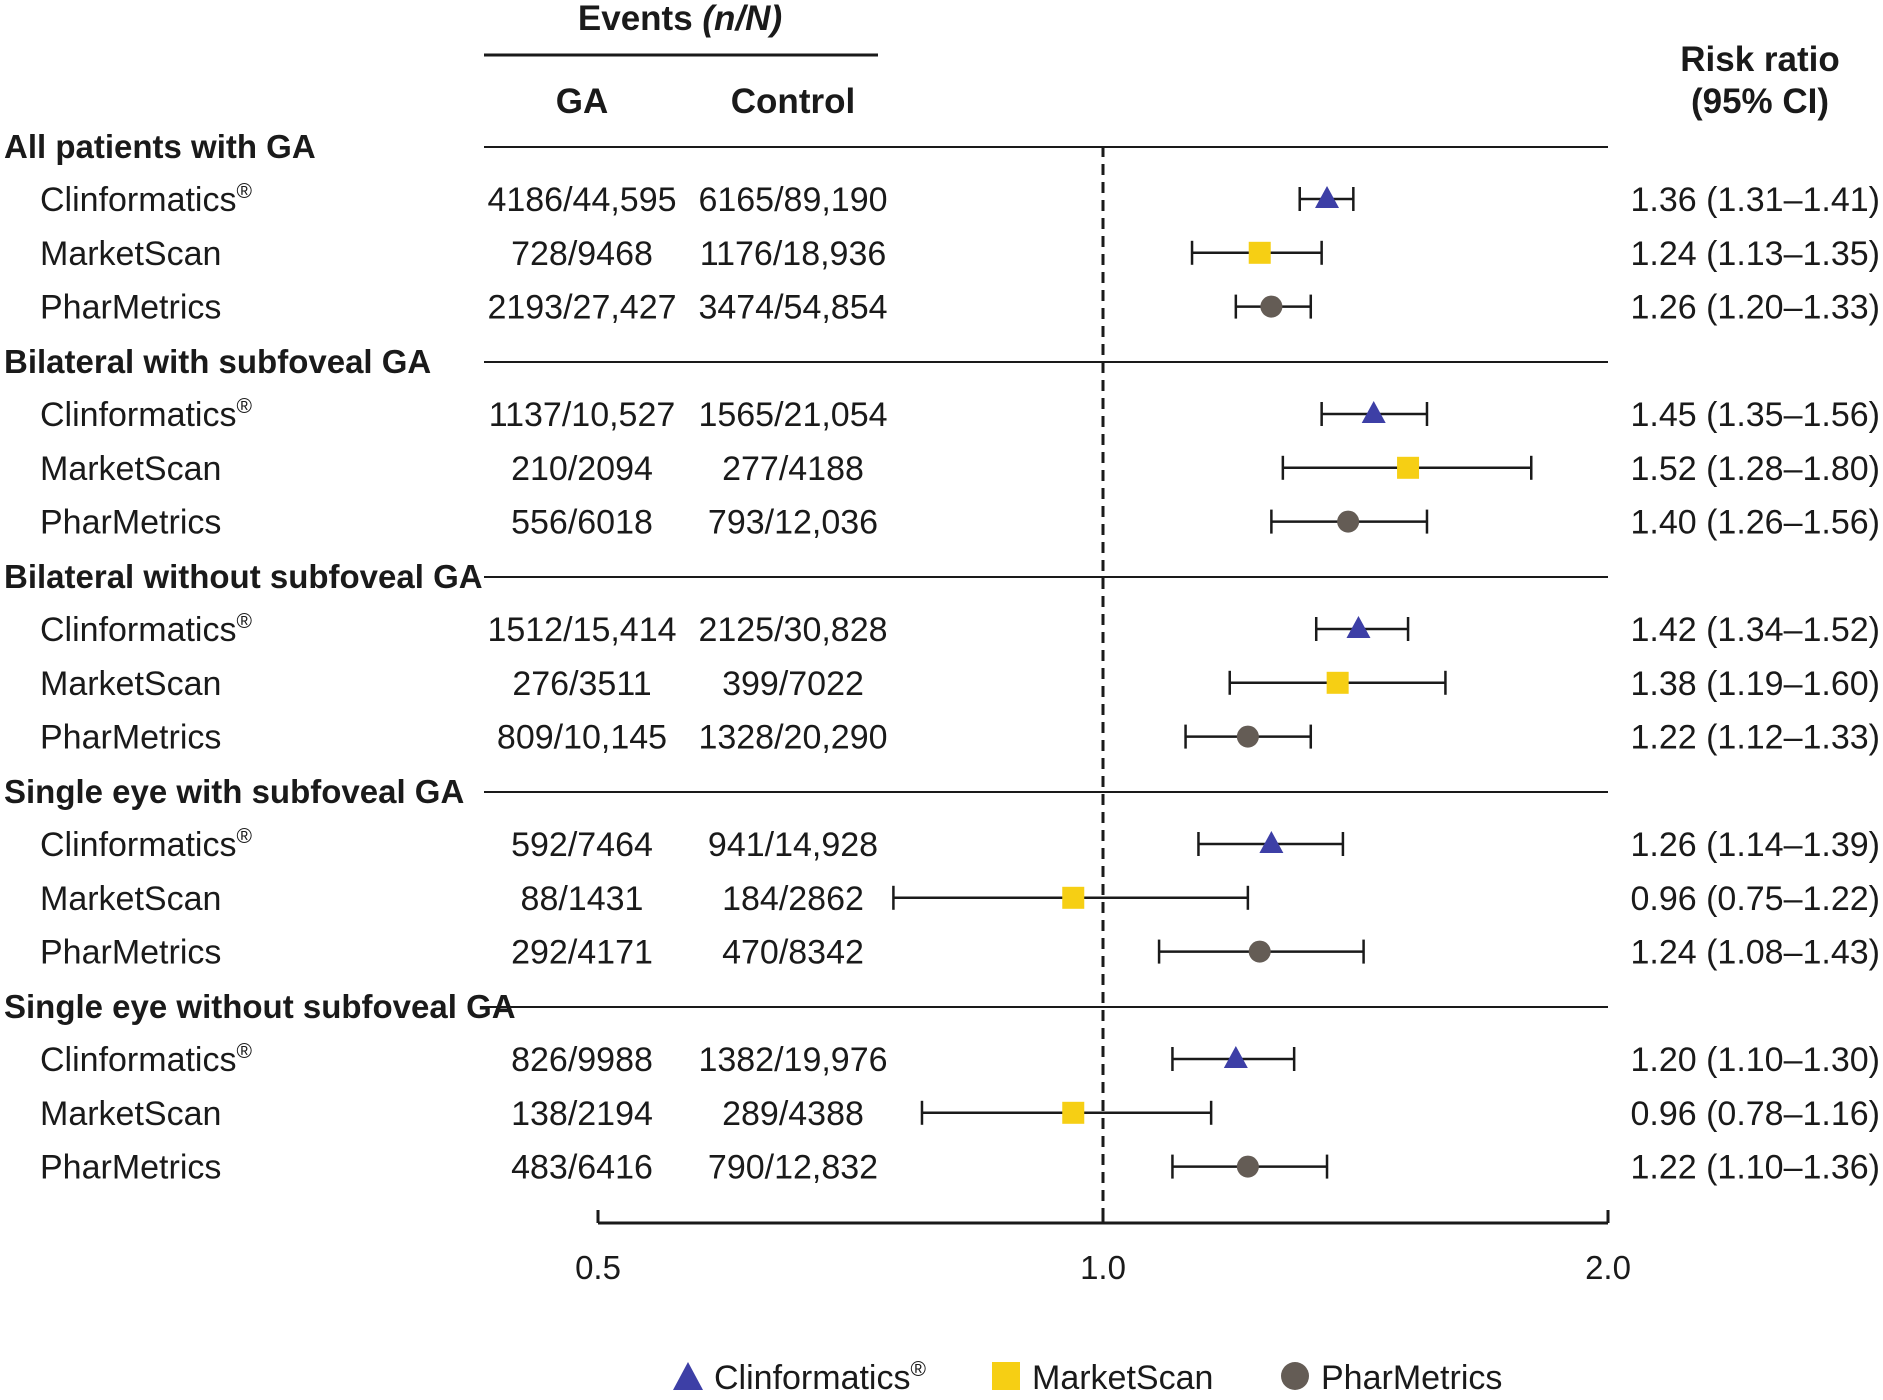 The width and height of the screenshot is (1883, 1400). I want to click on ga-events: 292/4171, so click(582, 953).